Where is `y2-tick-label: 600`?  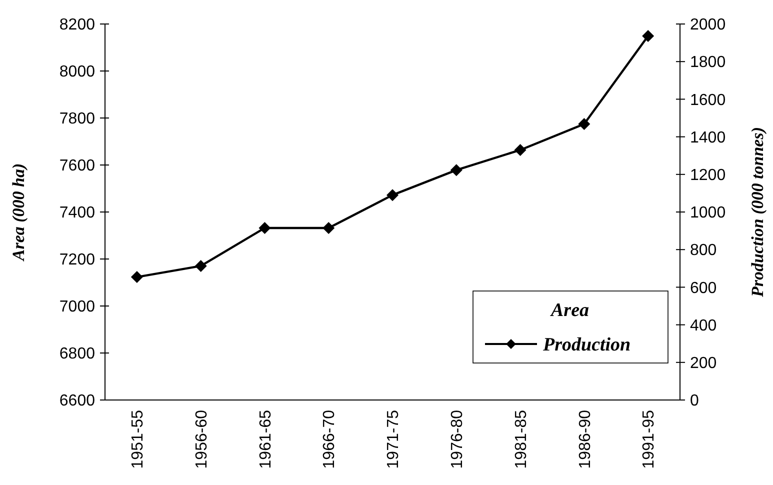 y2-tick-label: 600 is located at coordinates (703, 288).